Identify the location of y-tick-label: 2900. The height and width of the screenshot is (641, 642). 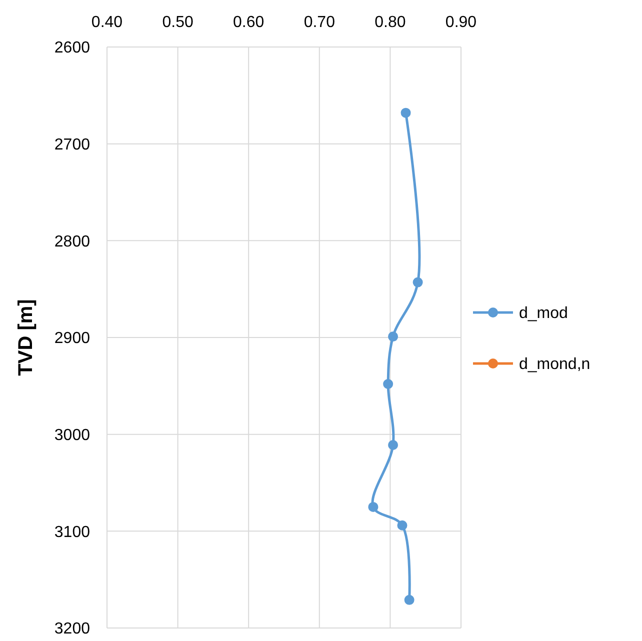
(72, 339).